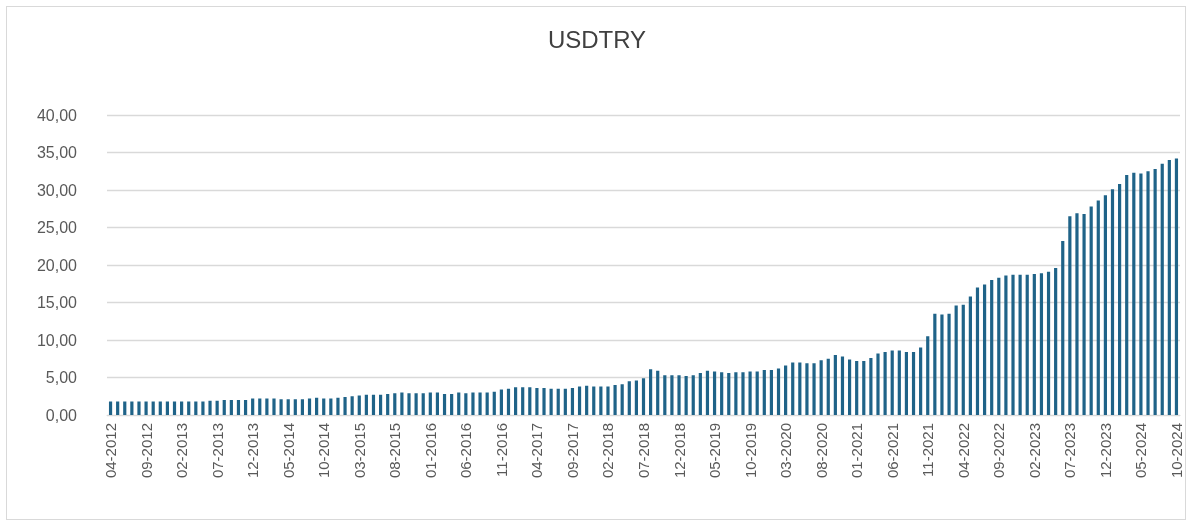 This screenshot has height=527, width=1194. Describe the element at coordinates (111, 451) in the screenshot. I see `x-tick-label: 04-2012` at that location.